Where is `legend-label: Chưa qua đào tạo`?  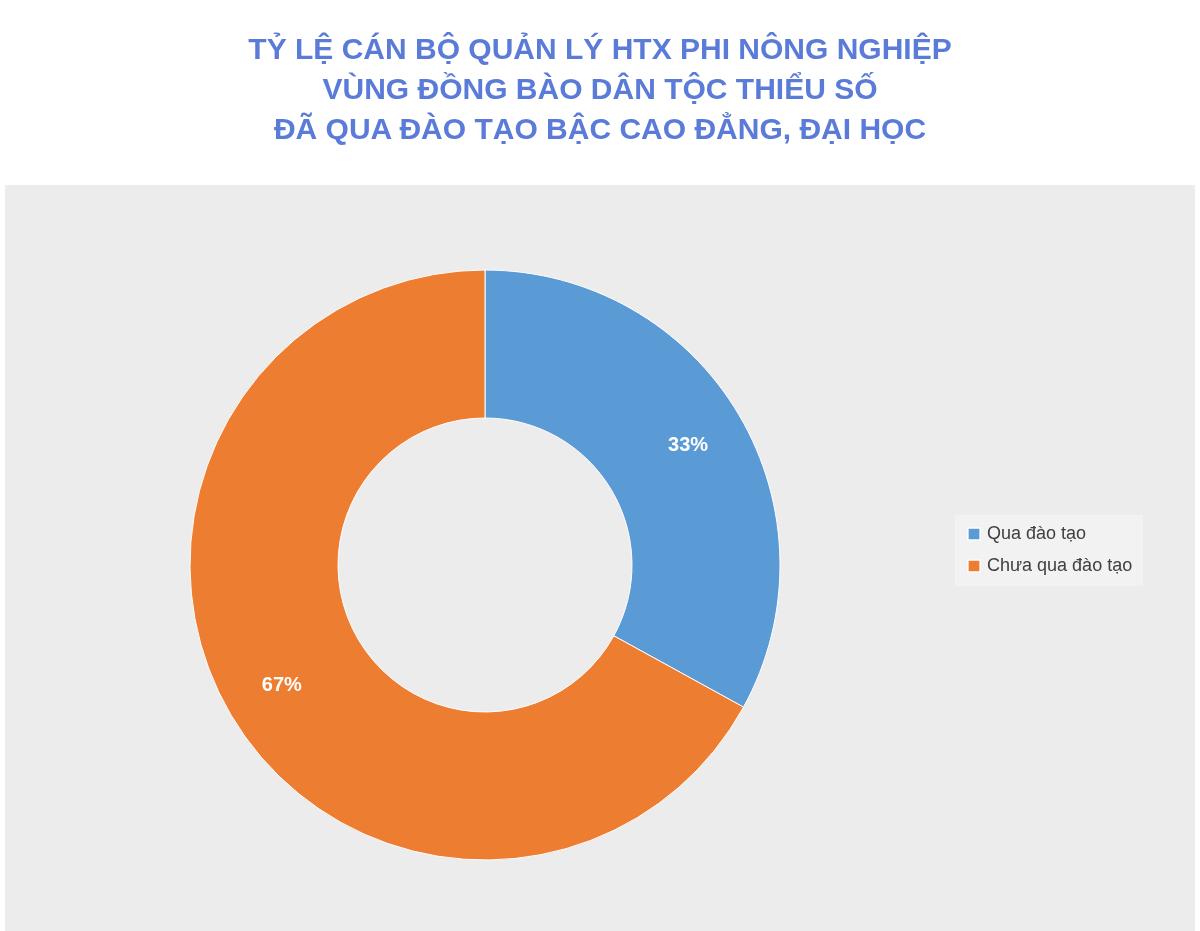
legend-label: Chưa qua đào tạo is located at coordinates (1060, 565).